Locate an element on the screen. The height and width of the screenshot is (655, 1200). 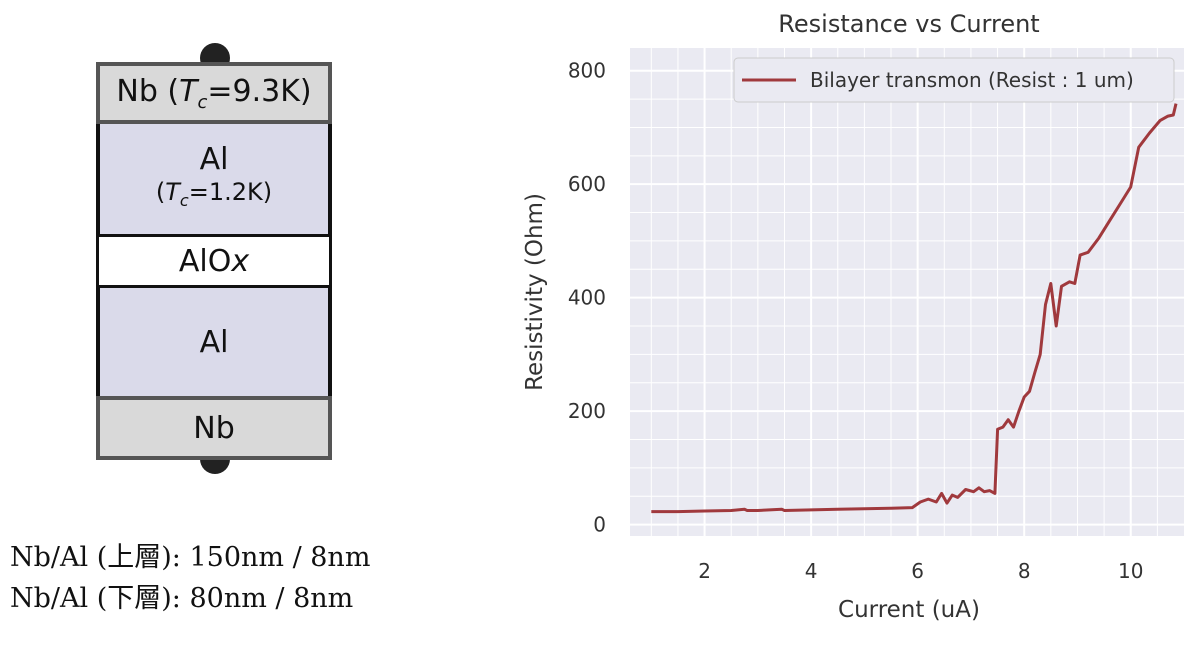
legend: Bilayer transmon (Resist : 1 um) is located at coordinates (954, 80).